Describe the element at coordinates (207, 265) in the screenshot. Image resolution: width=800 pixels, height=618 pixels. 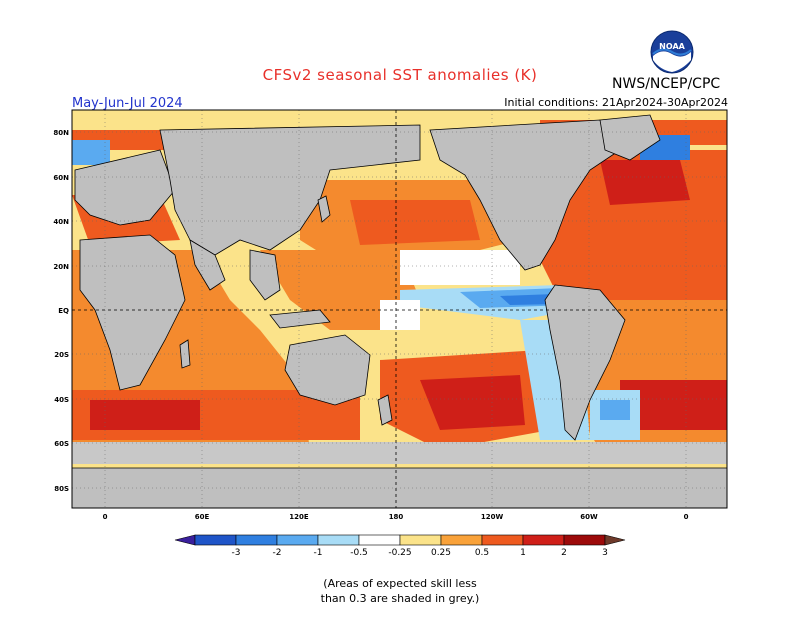
I see `india` at that location.